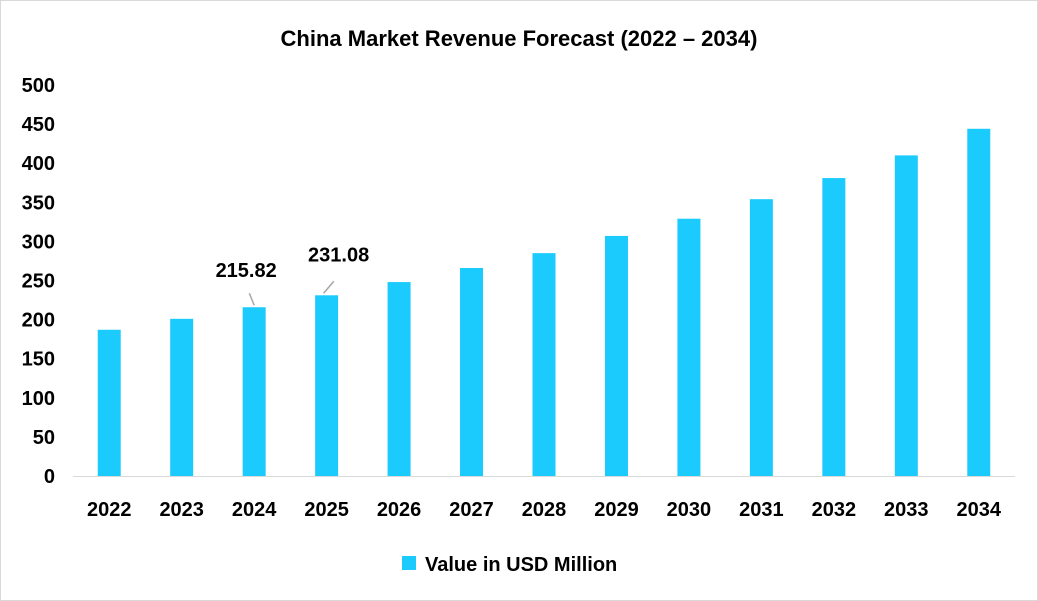 This screenshot has height=601, width=1038. I want to click on x-tick-label: 2032, so click(834, 510).